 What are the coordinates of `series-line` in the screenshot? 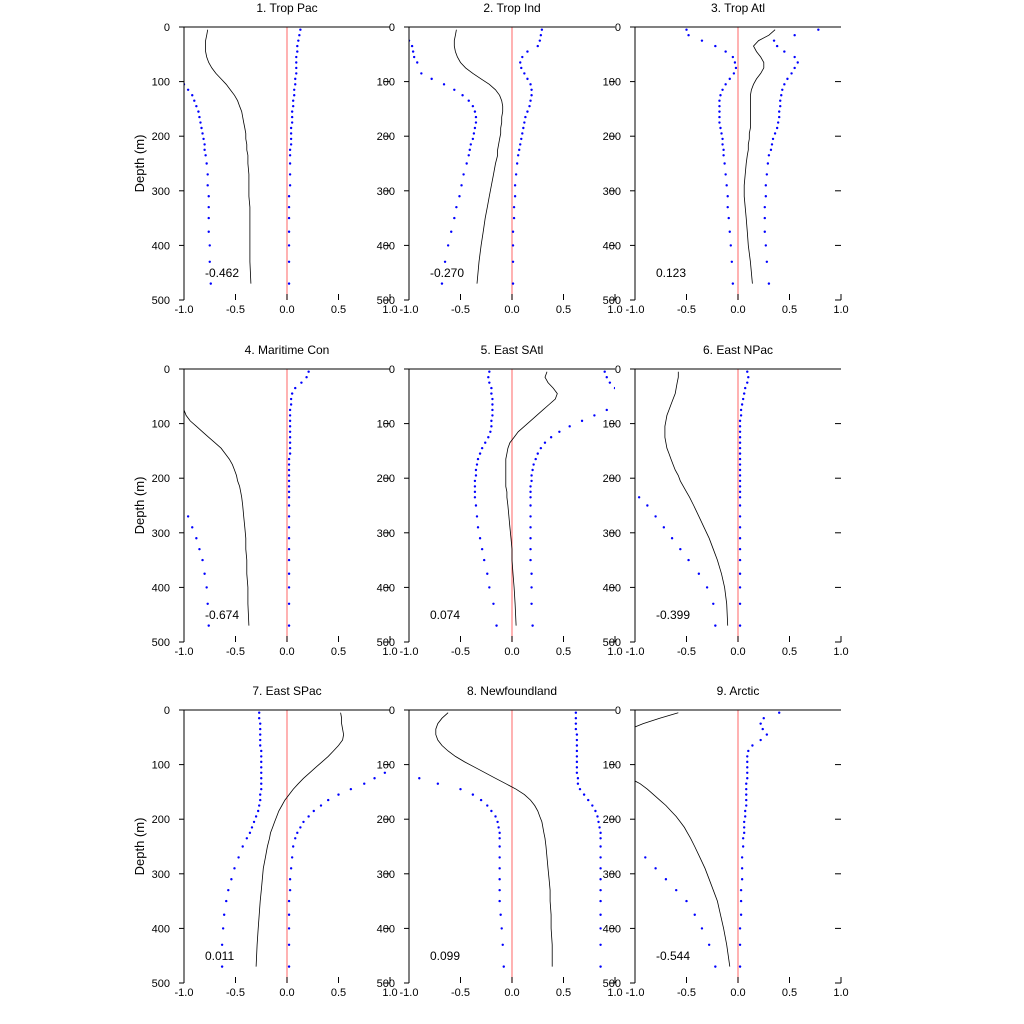 It's located at (696, 498).